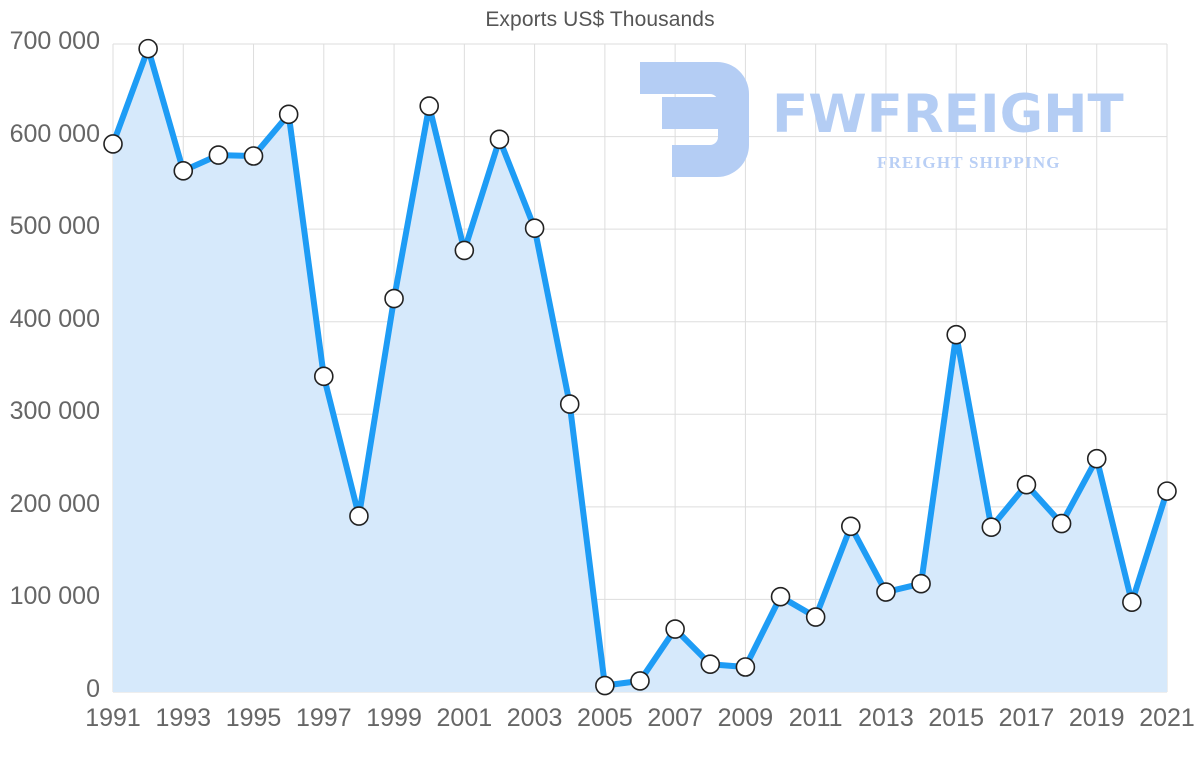 The image size is (1200, 763). Describe the element at coordinates (54, 226) in the screenshot. I see `y-axis-tick-label: 500 000` at that location.